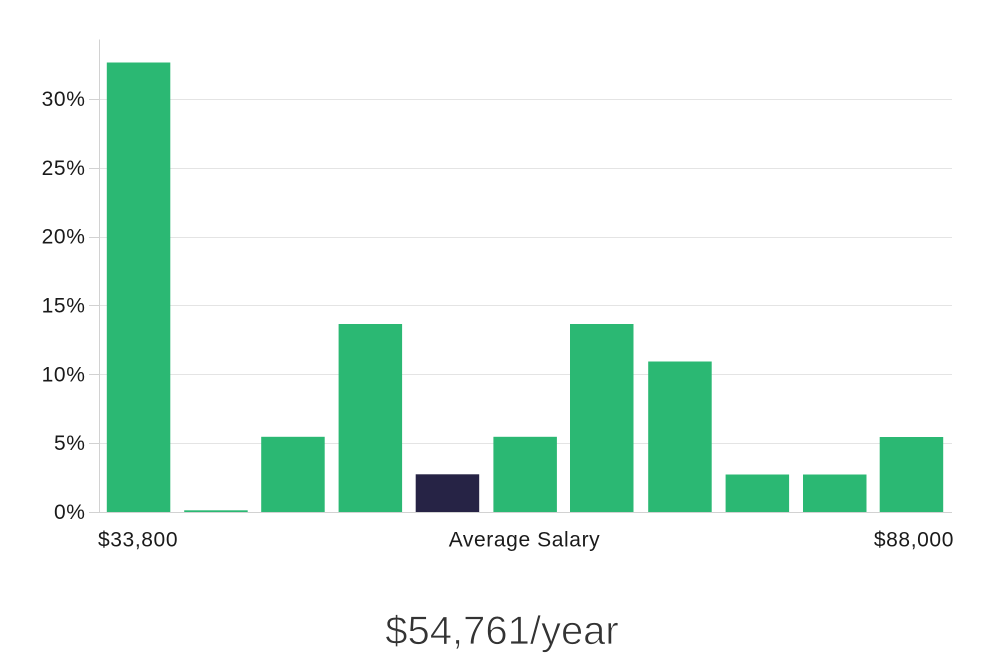 Image resolution: width=1000 pixels, height=665 pixels. I want to click on svg-text: 30%, so click(64, 99).